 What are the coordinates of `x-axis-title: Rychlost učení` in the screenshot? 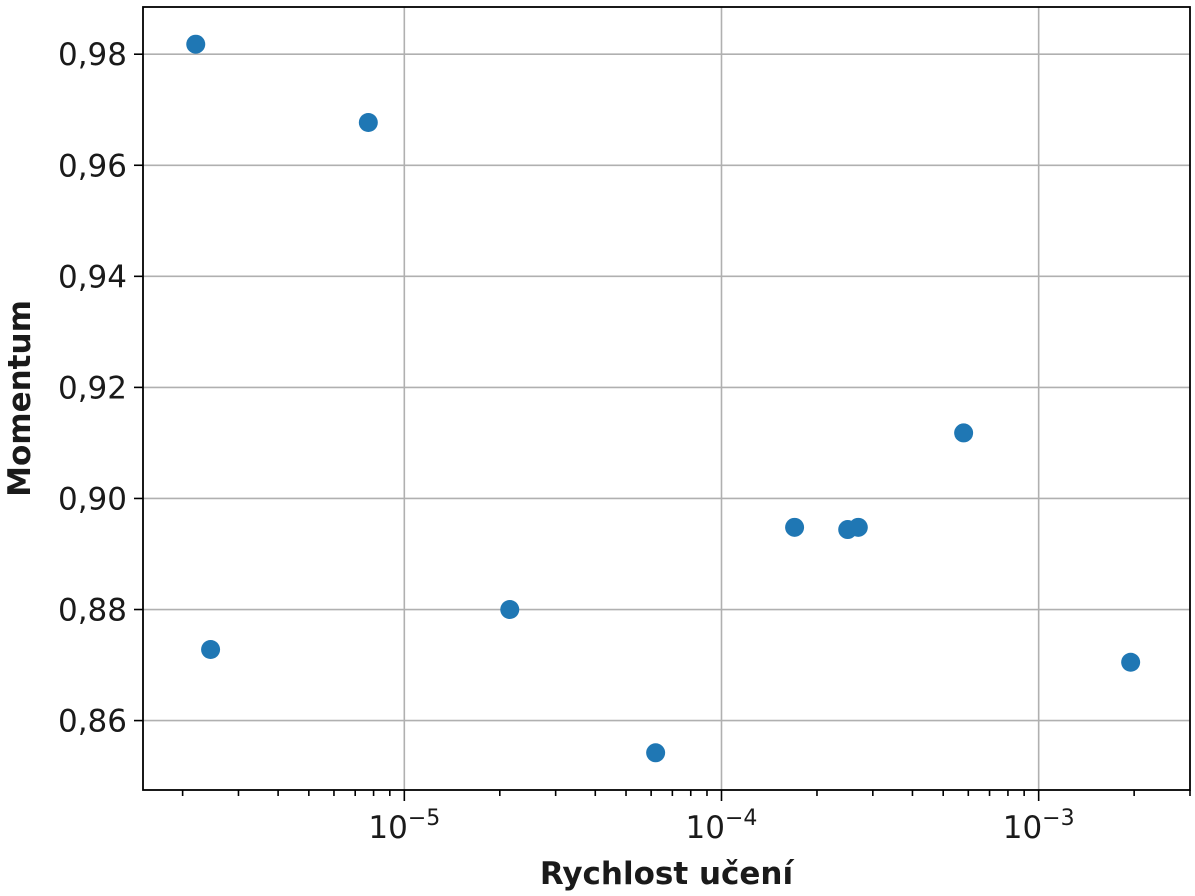 It's located at (667, 874).